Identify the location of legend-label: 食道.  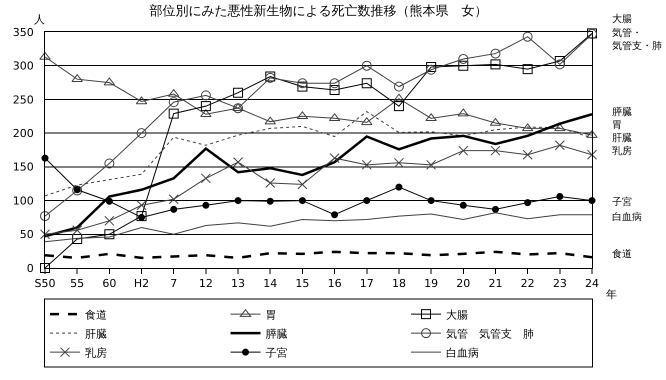
(96, 315).